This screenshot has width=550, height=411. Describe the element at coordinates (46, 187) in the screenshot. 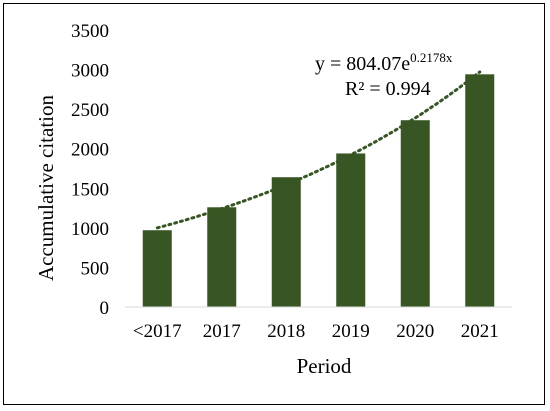

I see `y-axis-title: Accumulative citation` at that location.